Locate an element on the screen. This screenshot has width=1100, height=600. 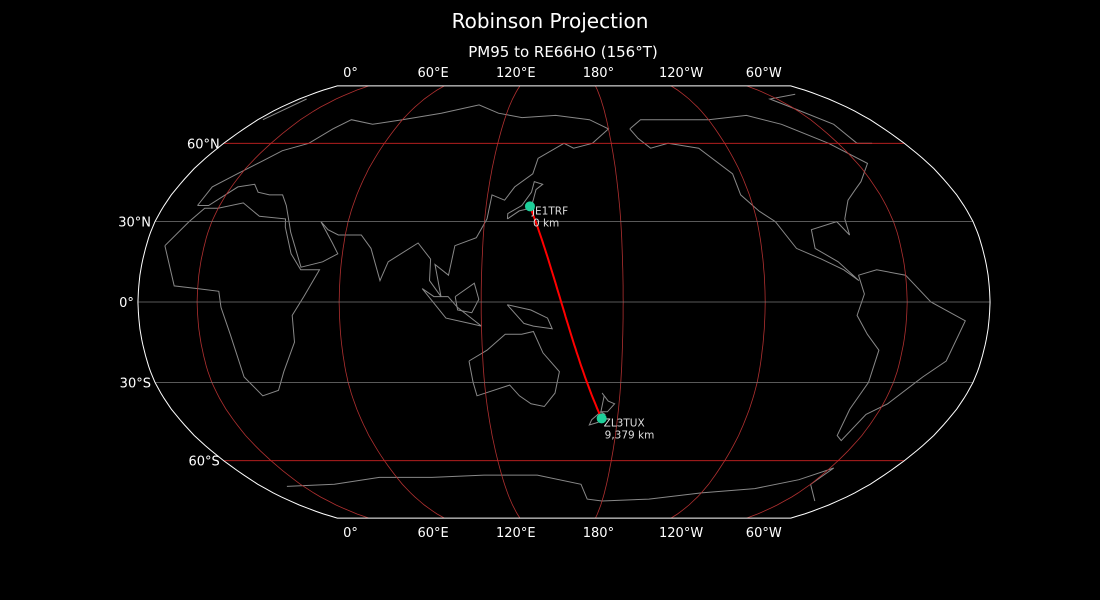
station-distance: 9,379 km is located at coordinates (630, 435).